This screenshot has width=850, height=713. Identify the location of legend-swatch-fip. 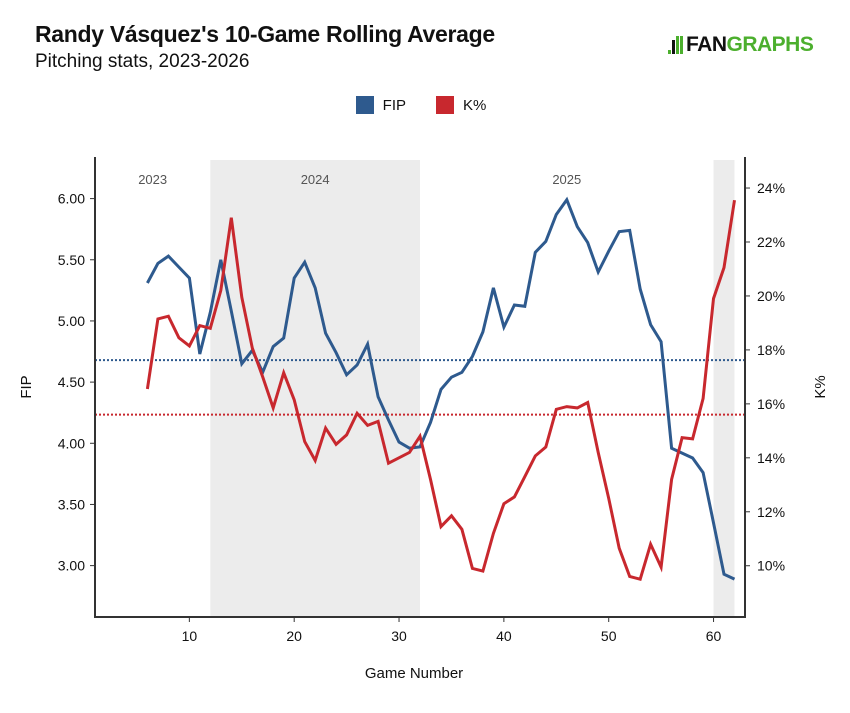
(364, 105).